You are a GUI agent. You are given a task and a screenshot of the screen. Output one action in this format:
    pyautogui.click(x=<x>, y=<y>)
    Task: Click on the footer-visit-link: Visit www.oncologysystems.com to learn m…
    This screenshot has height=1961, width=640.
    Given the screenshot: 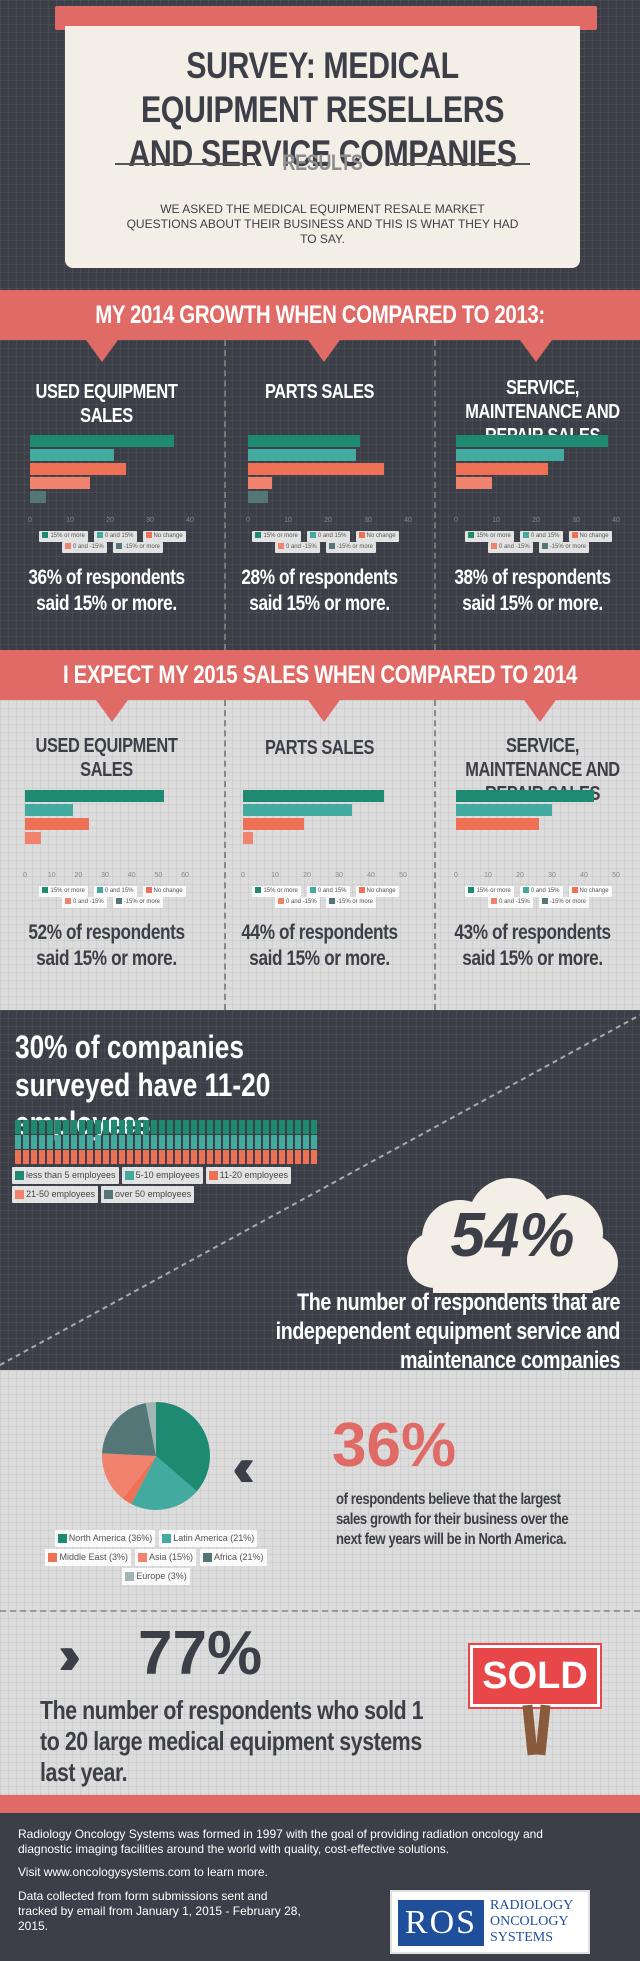 What is the action you would take?
    pyautogui.click(x=143, y=1872)
    